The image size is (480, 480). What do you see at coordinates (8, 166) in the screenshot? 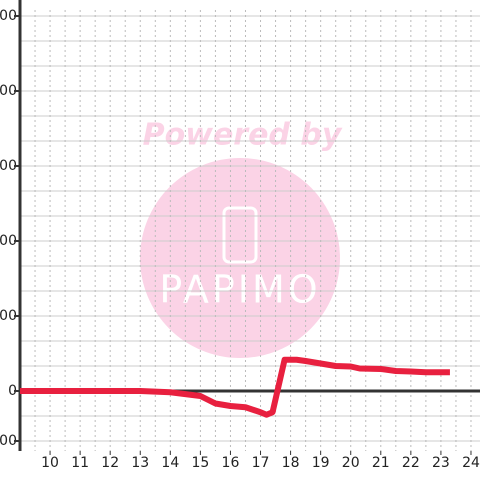
I see `y-tick-label: 90,000` at bounding box center [8, 166].